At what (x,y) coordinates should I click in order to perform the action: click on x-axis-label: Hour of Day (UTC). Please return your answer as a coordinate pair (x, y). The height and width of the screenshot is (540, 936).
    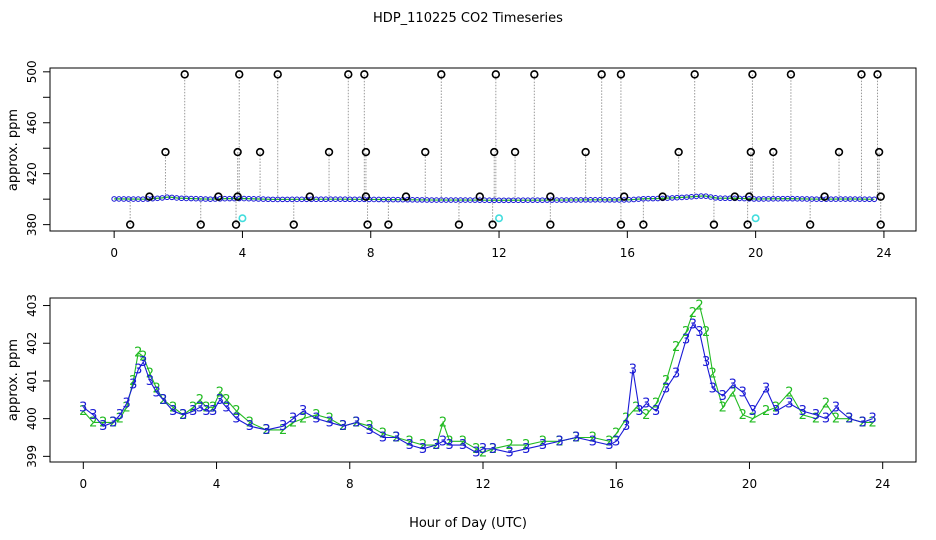
    Looking at the image, I should click on (468, 523).